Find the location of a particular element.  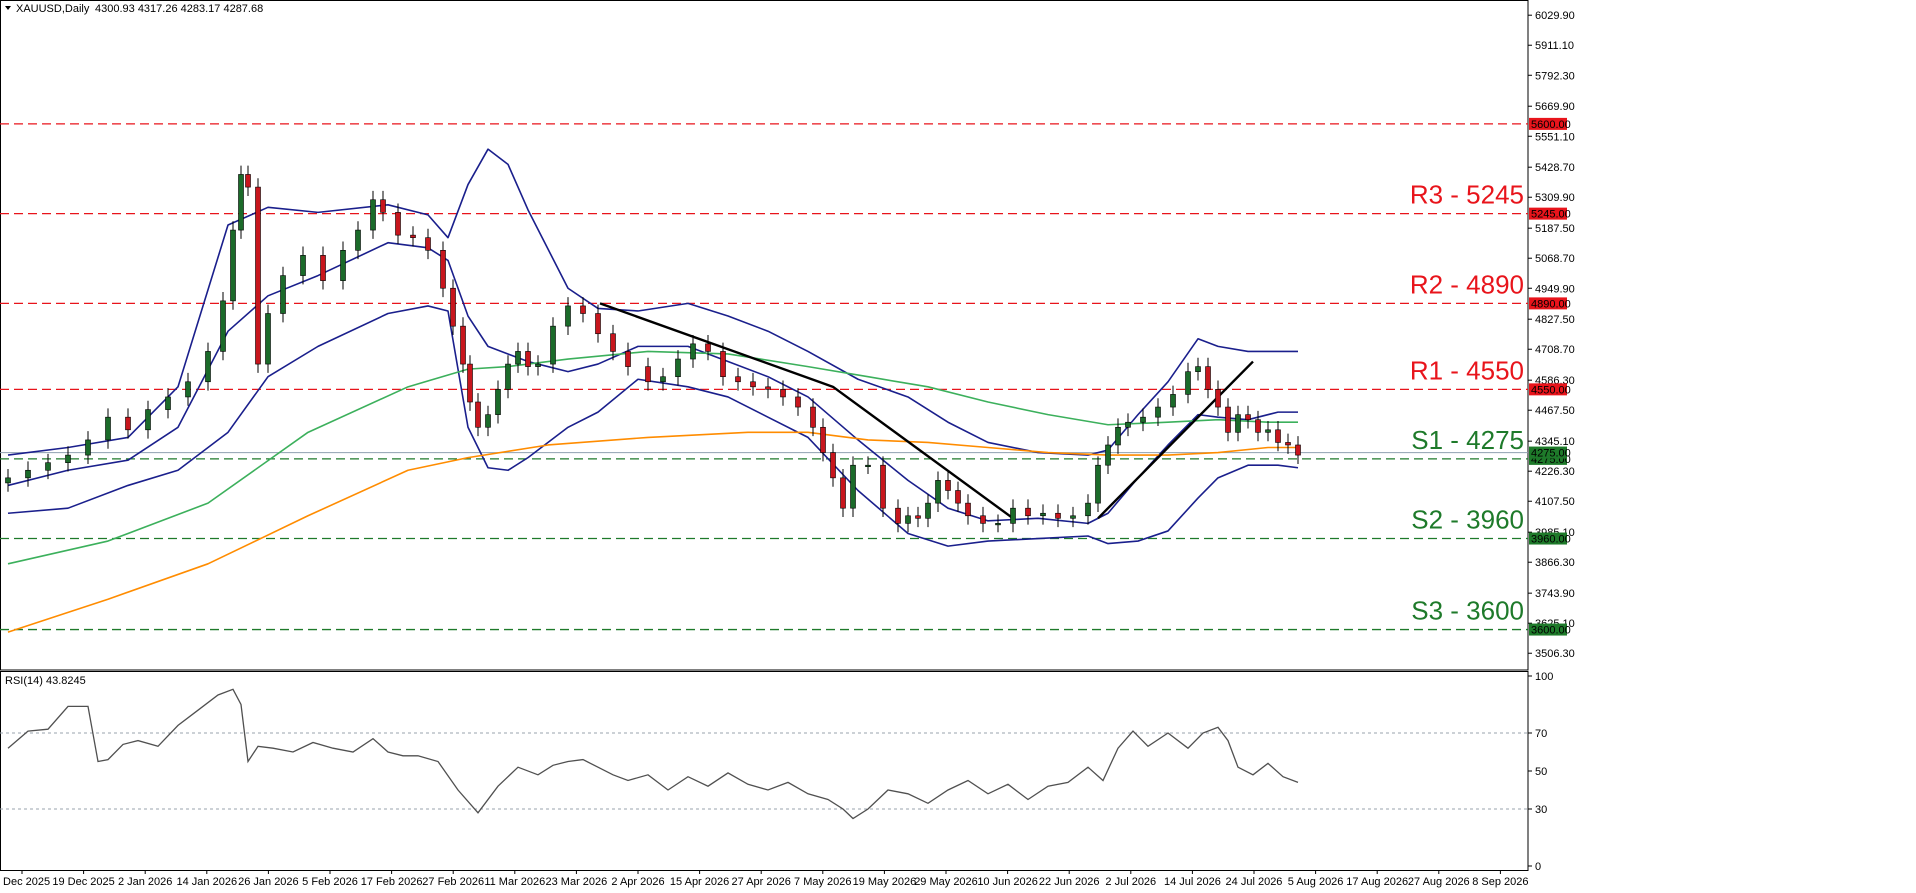

date-tick-label: 17 Feb 2026 is located at coordinates (392, 882).